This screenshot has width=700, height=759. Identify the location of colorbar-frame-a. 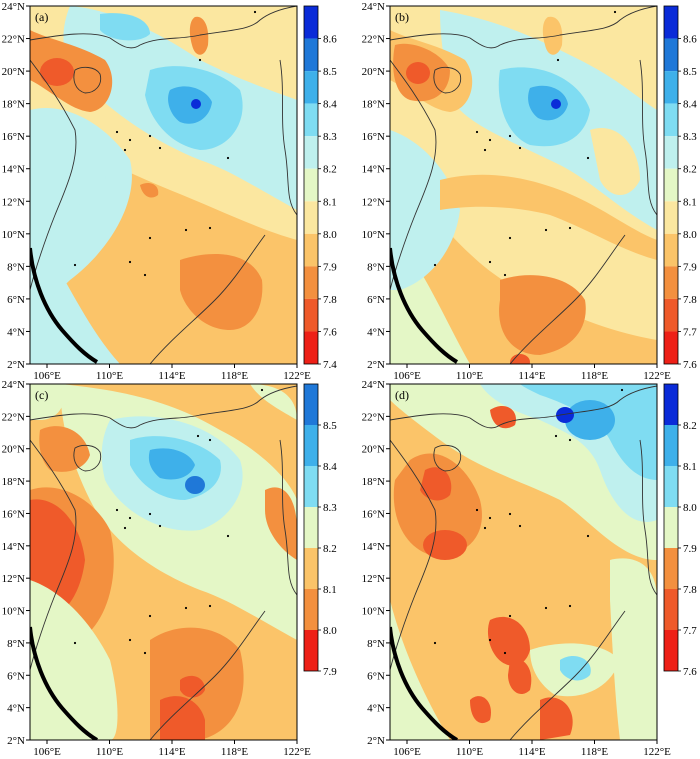
(311, 185).